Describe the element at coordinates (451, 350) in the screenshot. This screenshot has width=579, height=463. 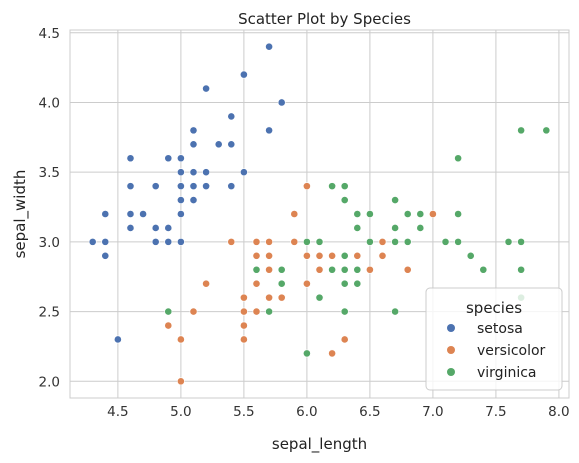
I see `legend-marker-versicolor` at that location.